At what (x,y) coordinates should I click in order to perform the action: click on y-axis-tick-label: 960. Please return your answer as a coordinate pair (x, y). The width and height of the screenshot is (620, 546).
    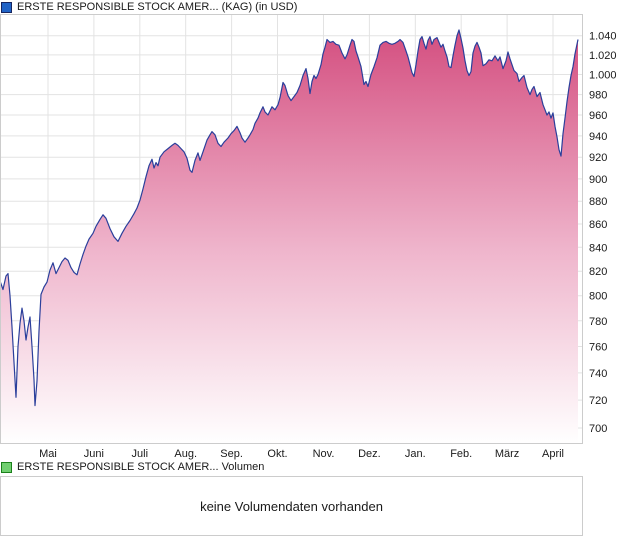
    Looking at the image, I should click on (598, 116).